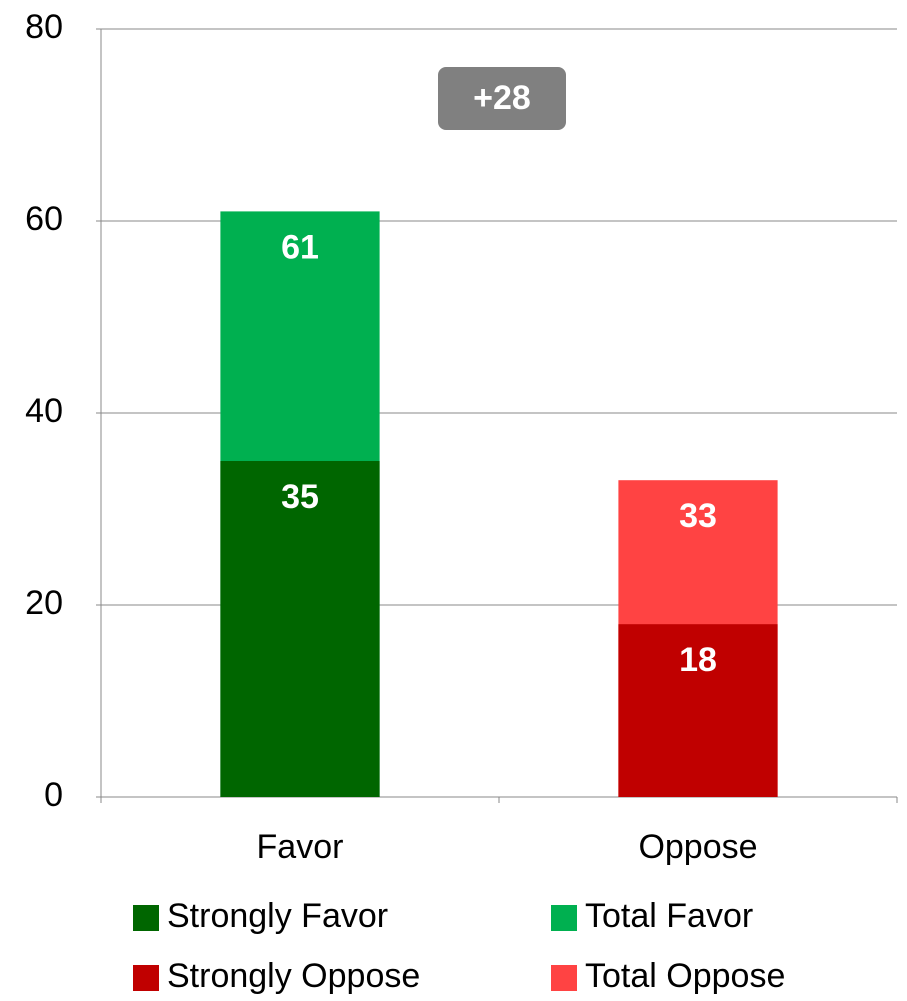 The height and width of the screenshot is (1001, 907). What do you see at coordinates (698, 660) in the screenshot?
I see `data-label: 18` at bounding box center [698, 660].